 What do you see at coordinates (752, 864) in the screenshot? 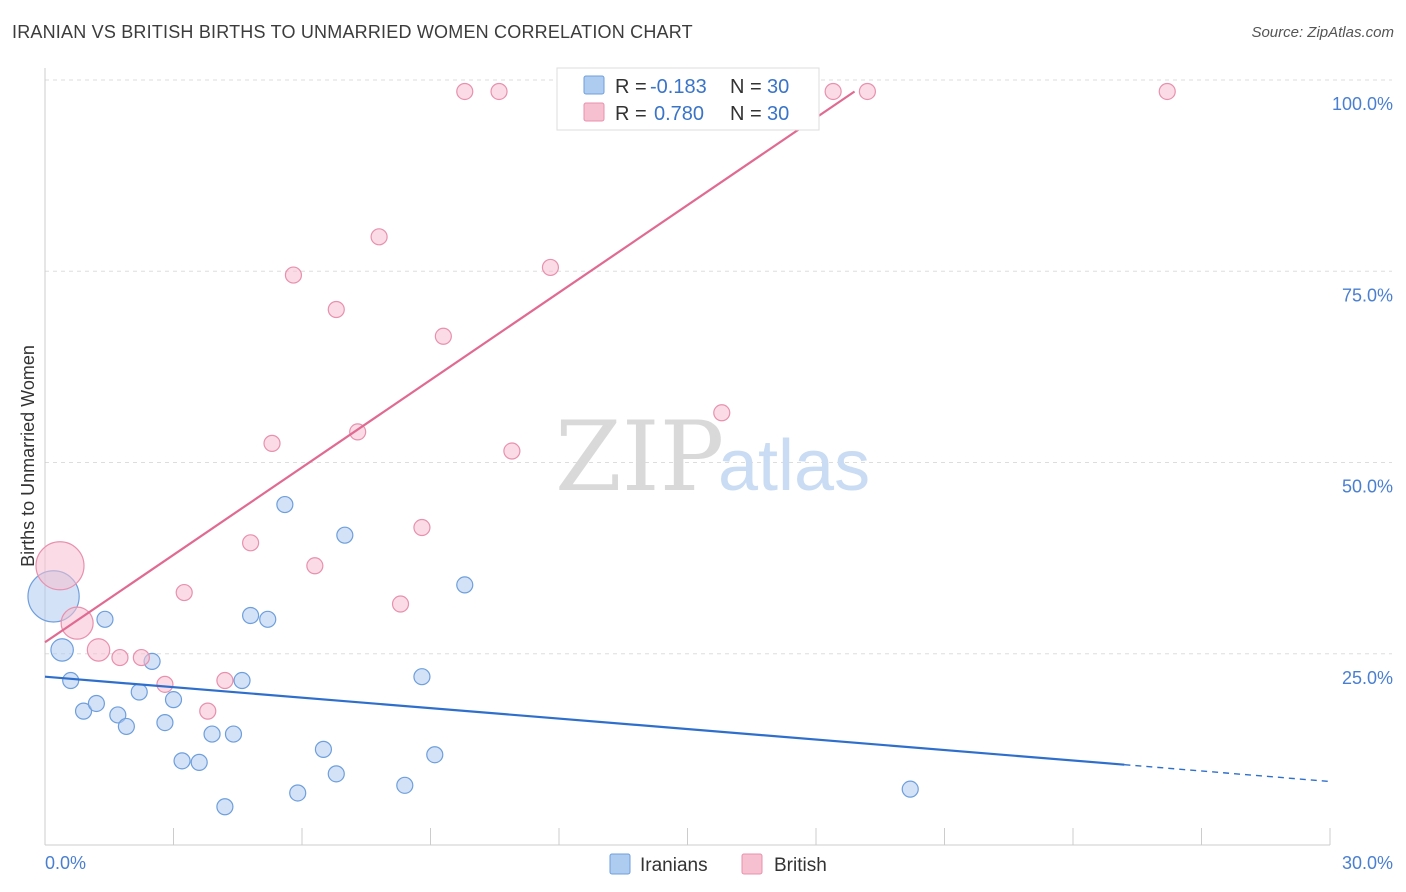
I see `bottom-legend-swatch-british` at bounding box center [752, 864].